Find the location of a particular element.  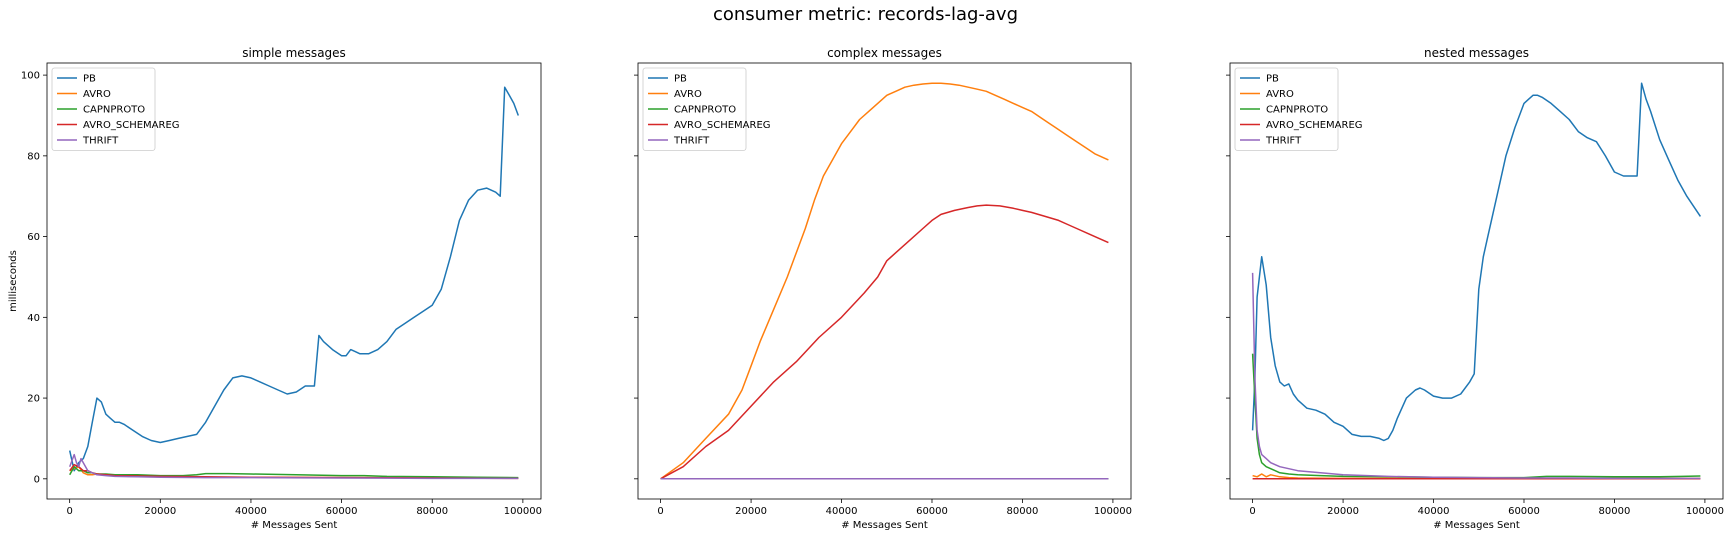

y-tick-label: 20 is located at coordinates (33, 399).